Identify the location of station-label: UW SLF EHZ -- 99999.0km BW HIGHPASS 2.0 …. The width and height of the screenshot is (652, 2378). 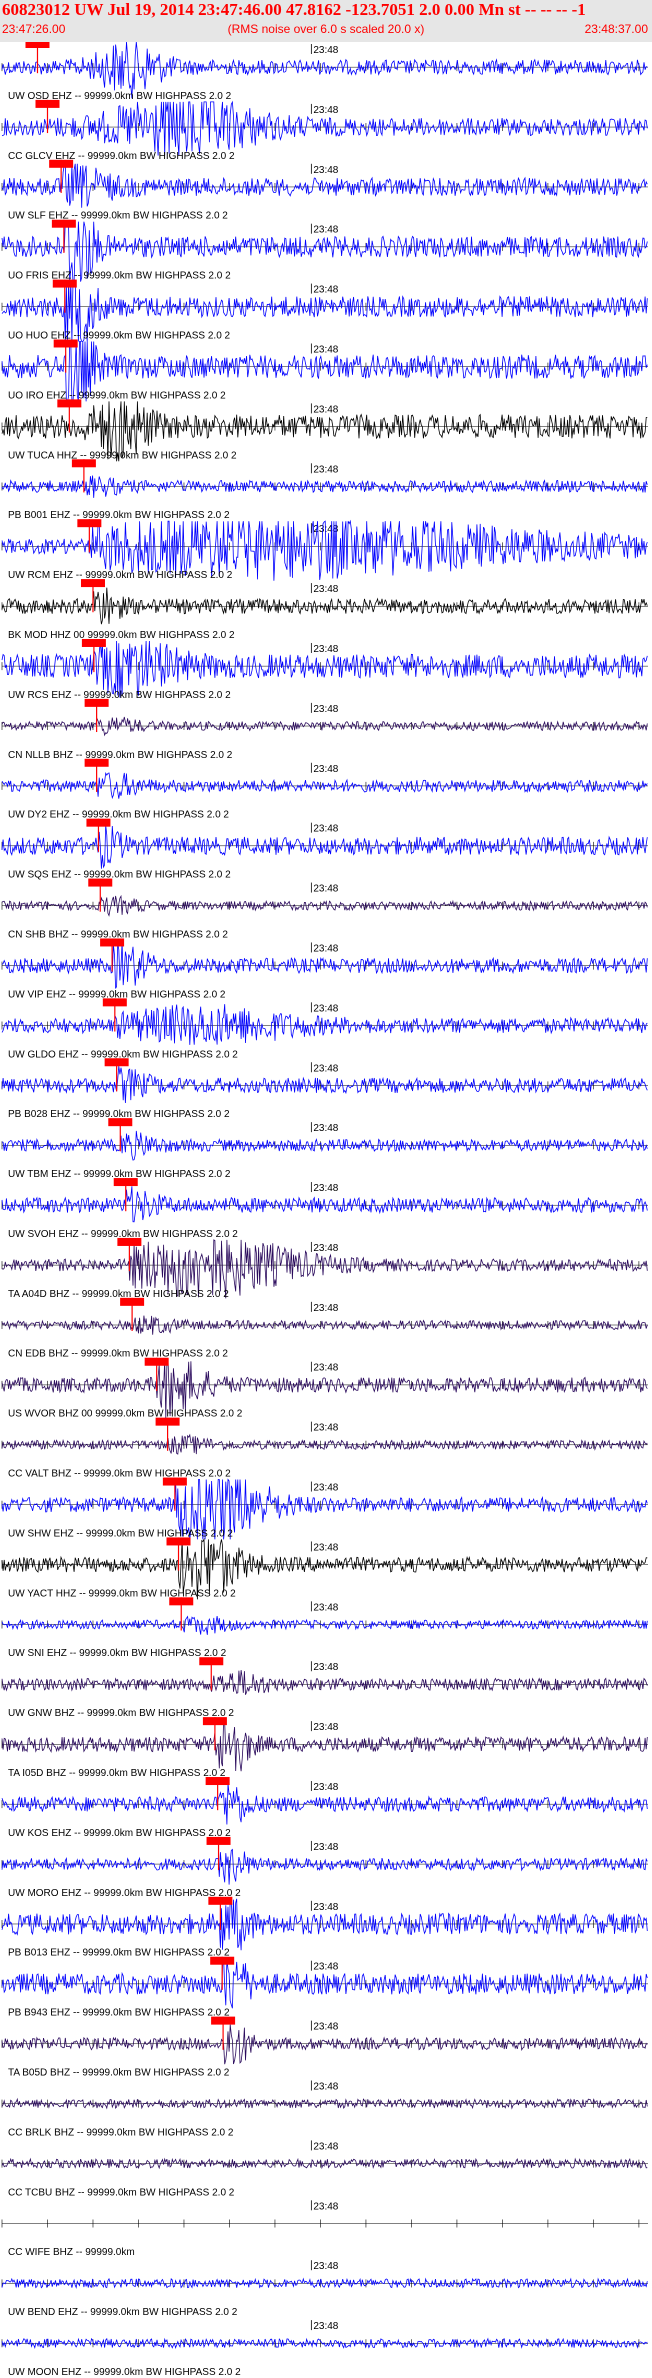
(118, 216).